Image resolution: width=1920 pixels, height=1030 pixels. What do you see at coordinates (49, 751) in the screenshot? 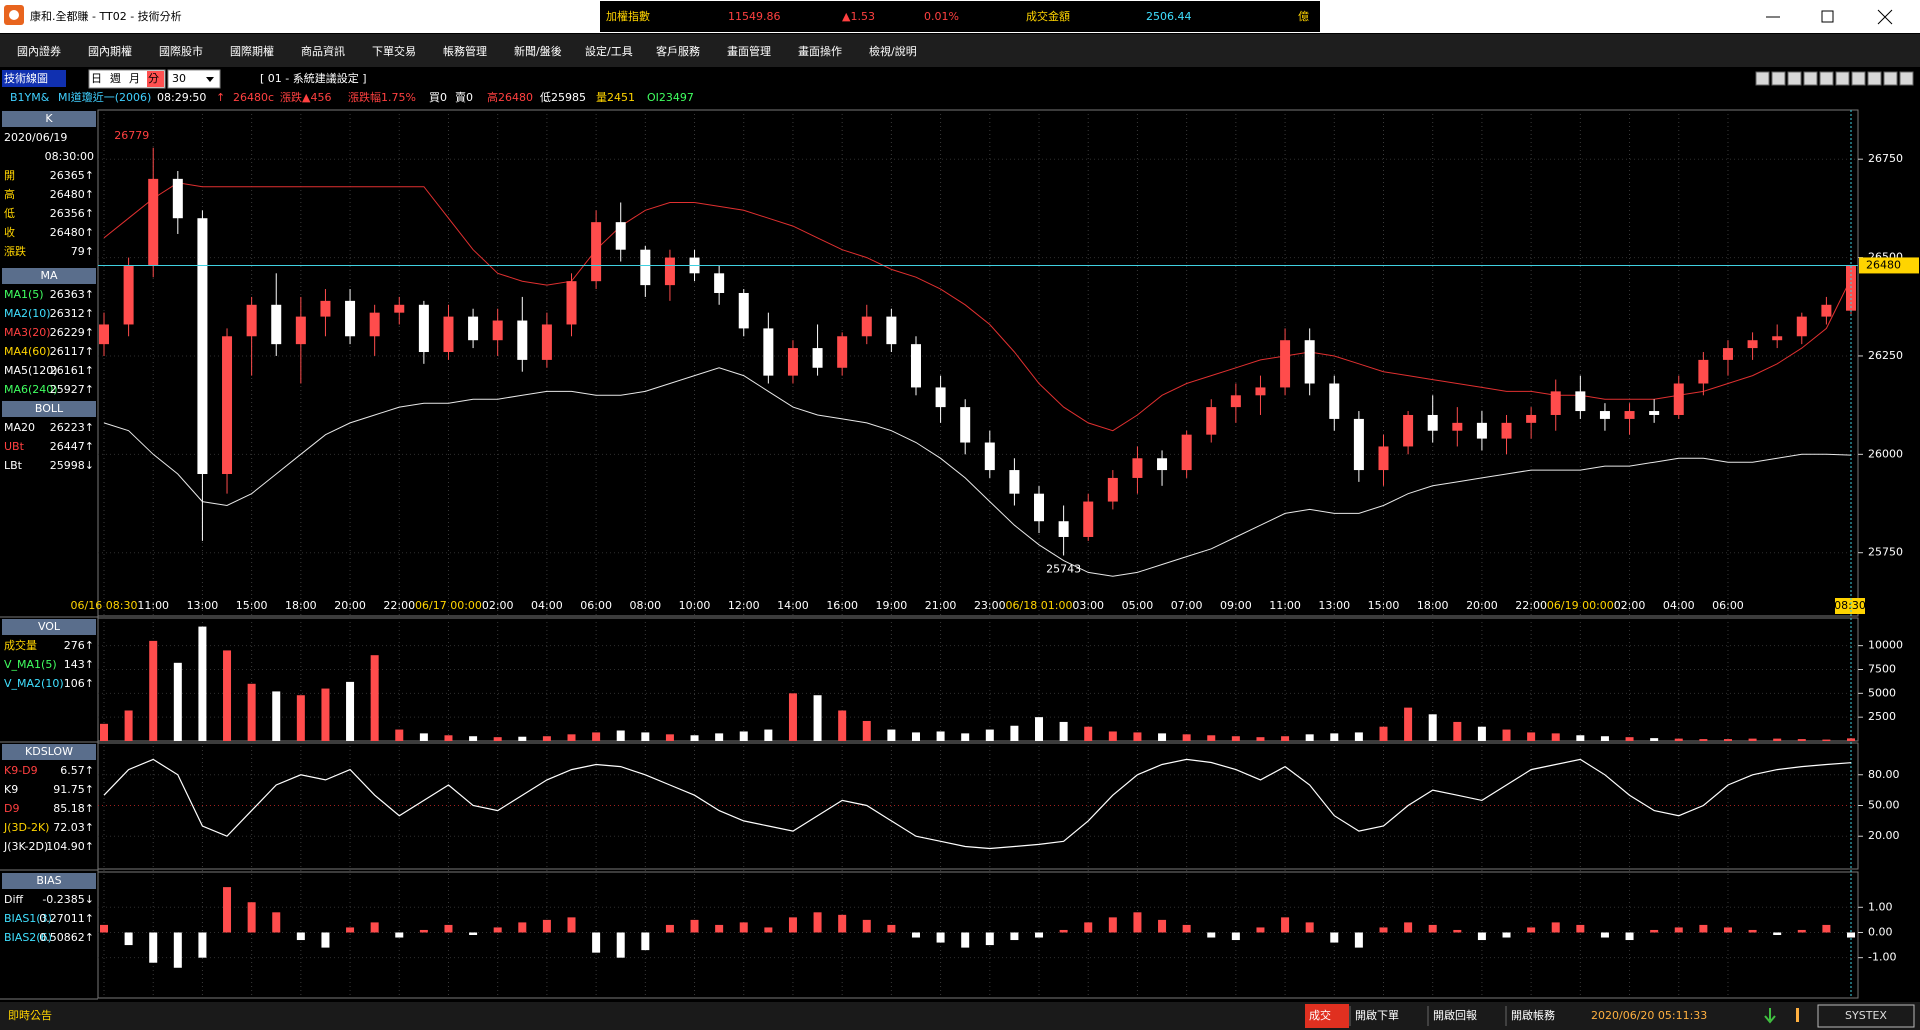
I see `side-title: KDSLOW` at bounding box center [49, 751].